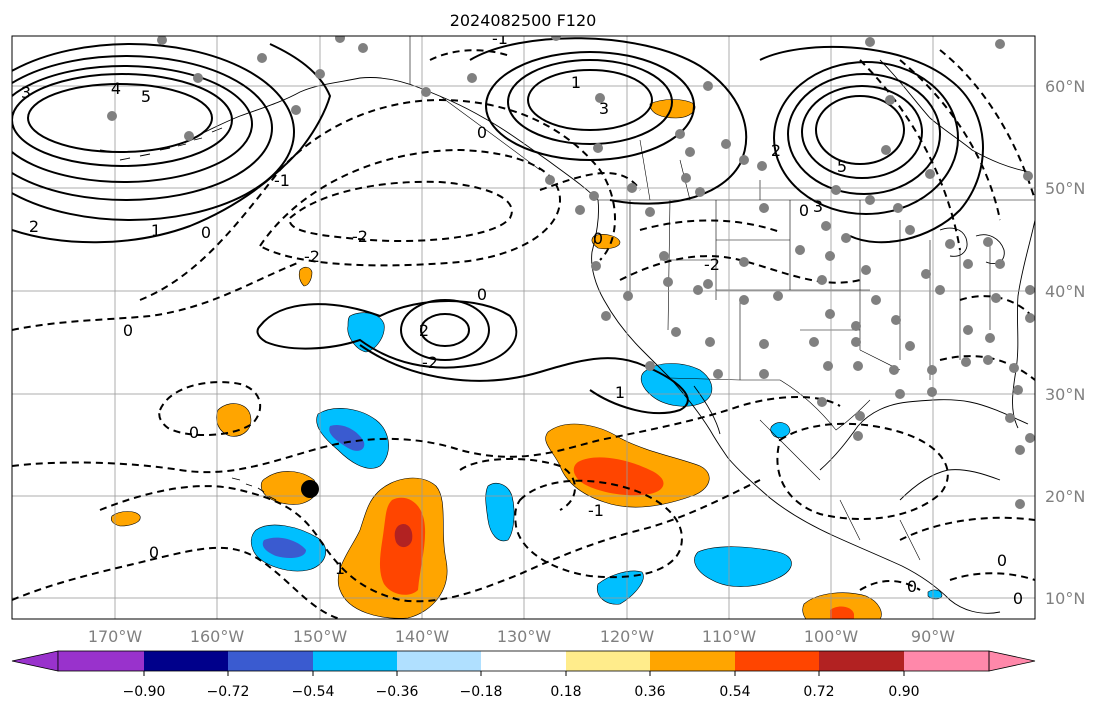  Describe the element at coordinates (26, 92) in the screenshot. I see `label-3-nw: 3` at that location.